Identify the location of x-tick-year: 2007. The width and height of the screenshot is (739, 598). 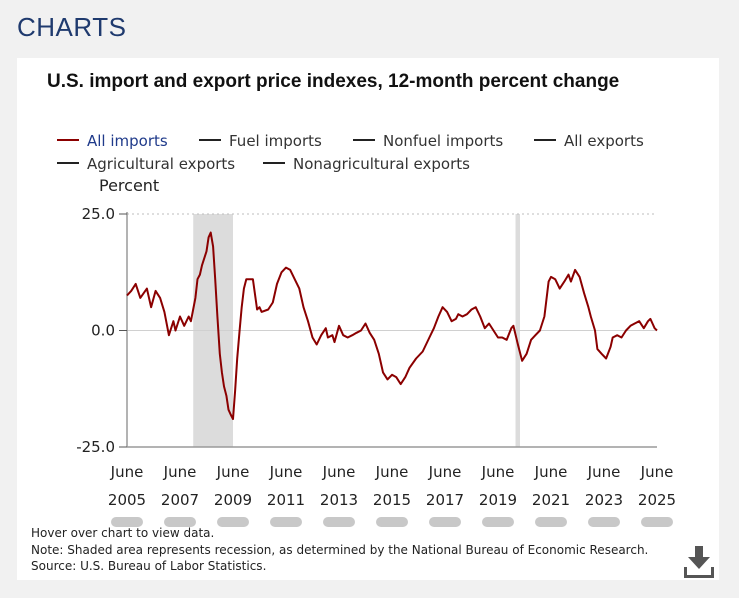
(180, 500).